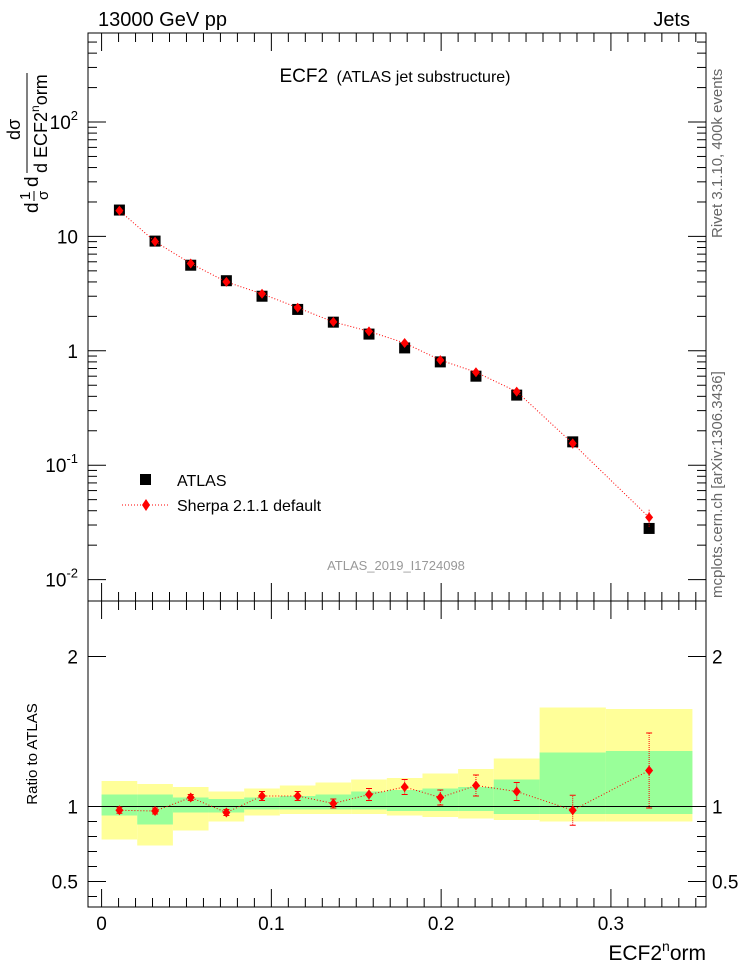 The width and height of the screenshot is (746, 972). What do you see at coordinates (61, 464) in the screenshot?
I see `y-tick-label: 10⁻¹` at bounding box center [61, 464].